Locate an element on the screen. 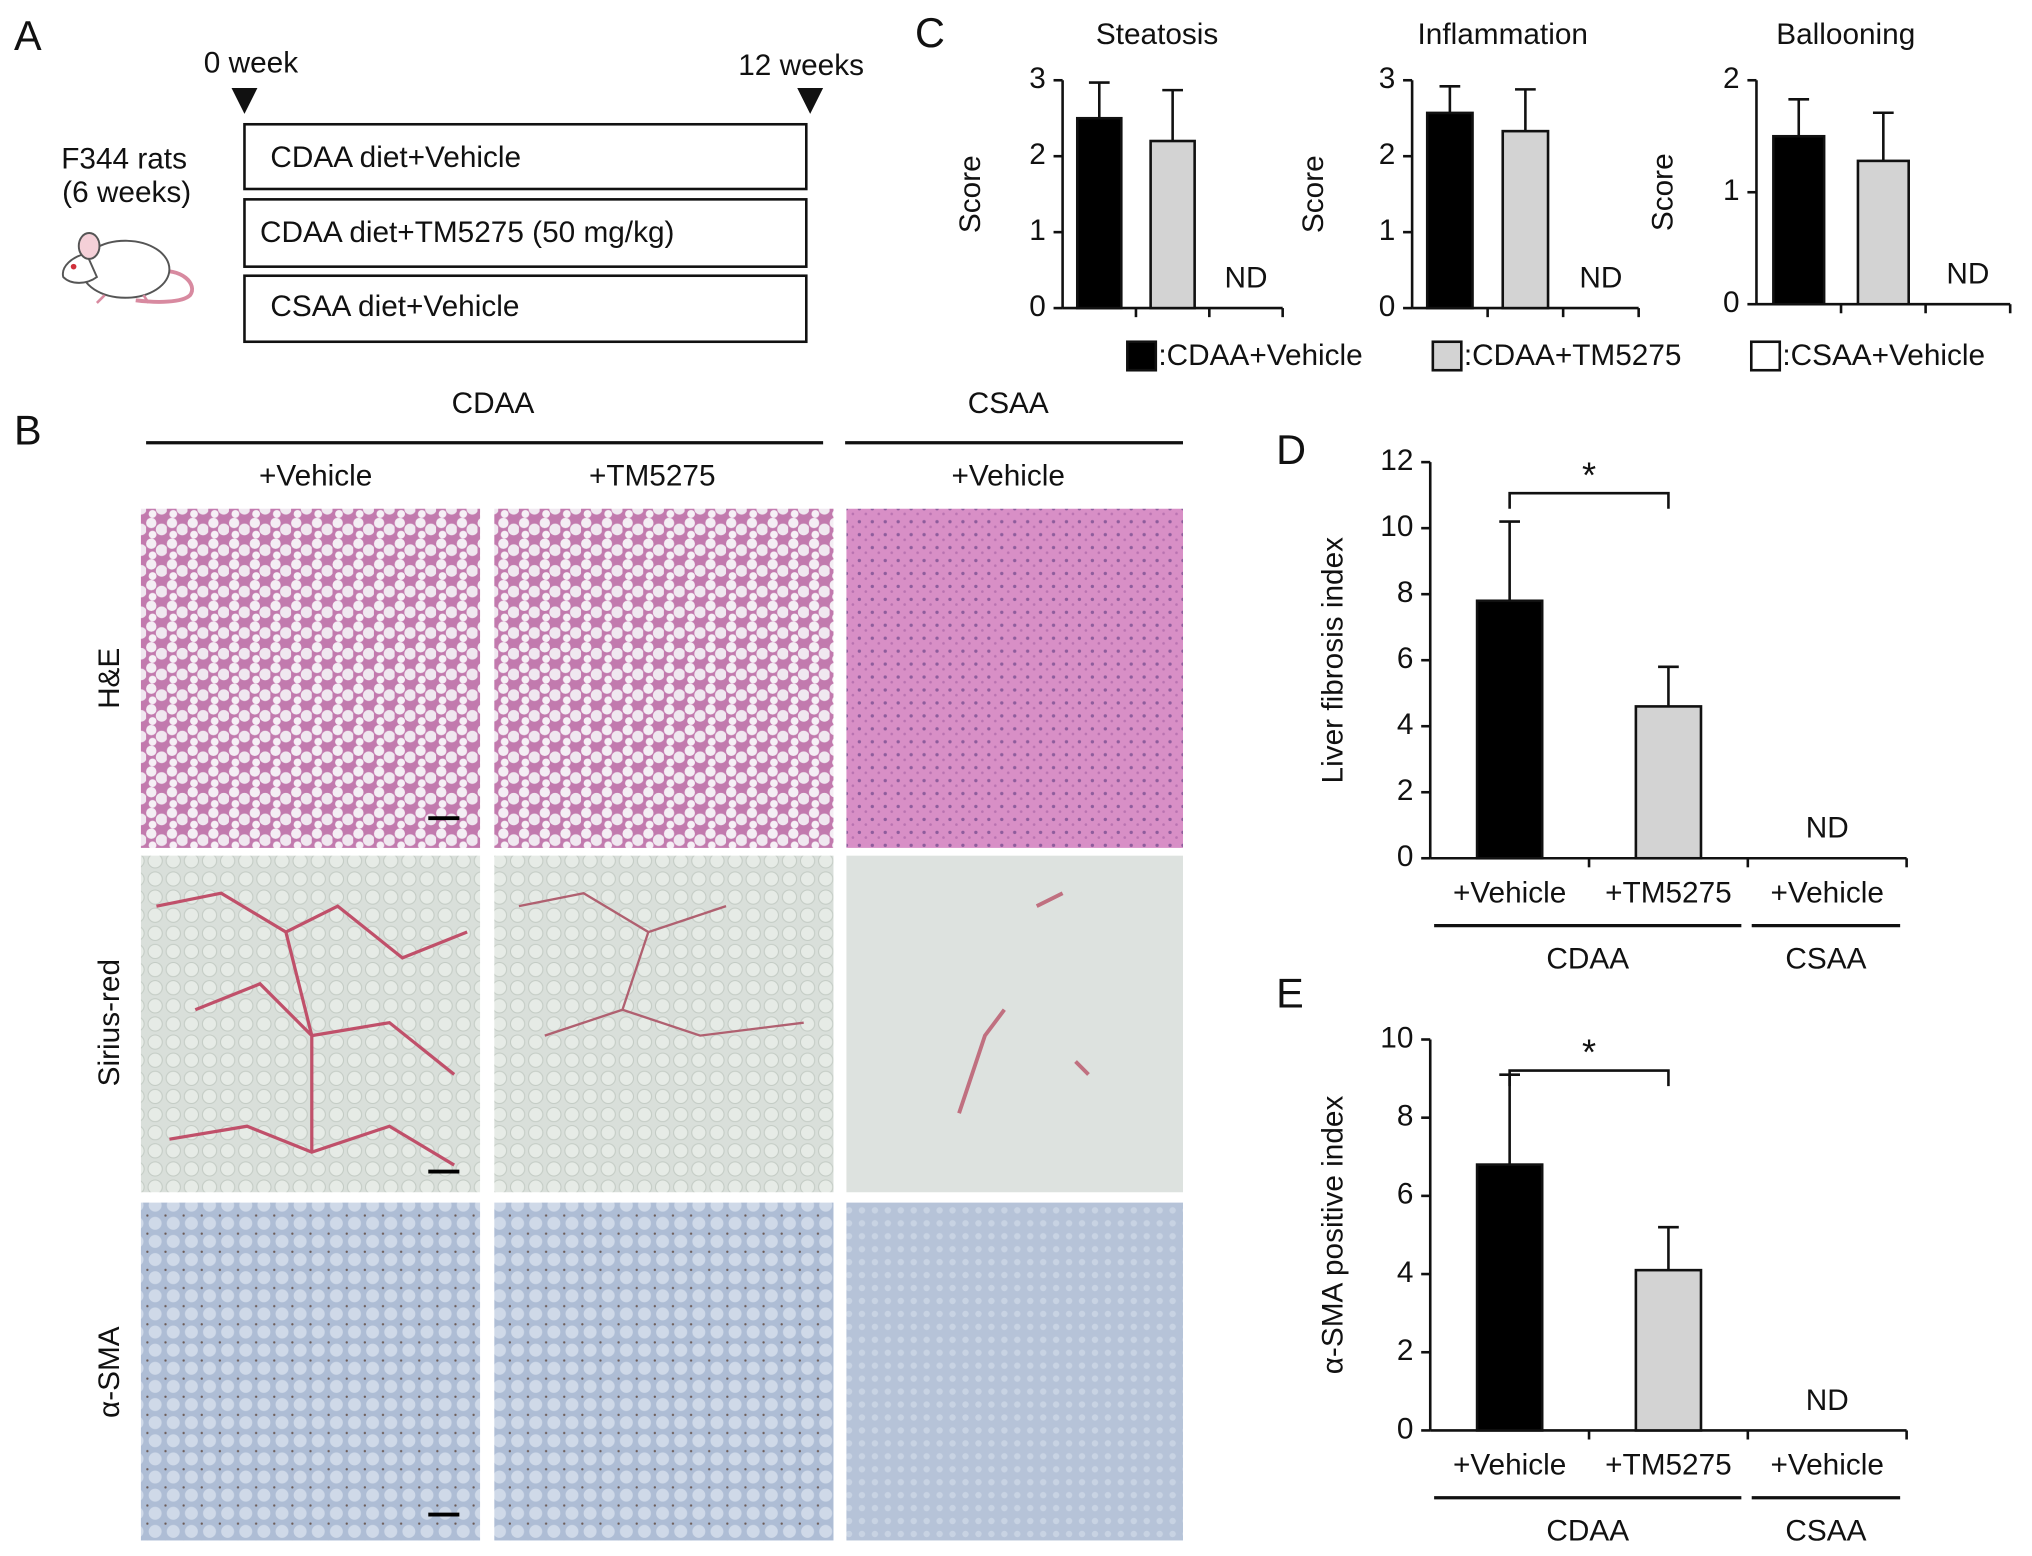 Image resolution: width=2032 pixels, height=1556 pixels. legend-label: :CSAA+Vehicle is located at coordinates (1883, 355).